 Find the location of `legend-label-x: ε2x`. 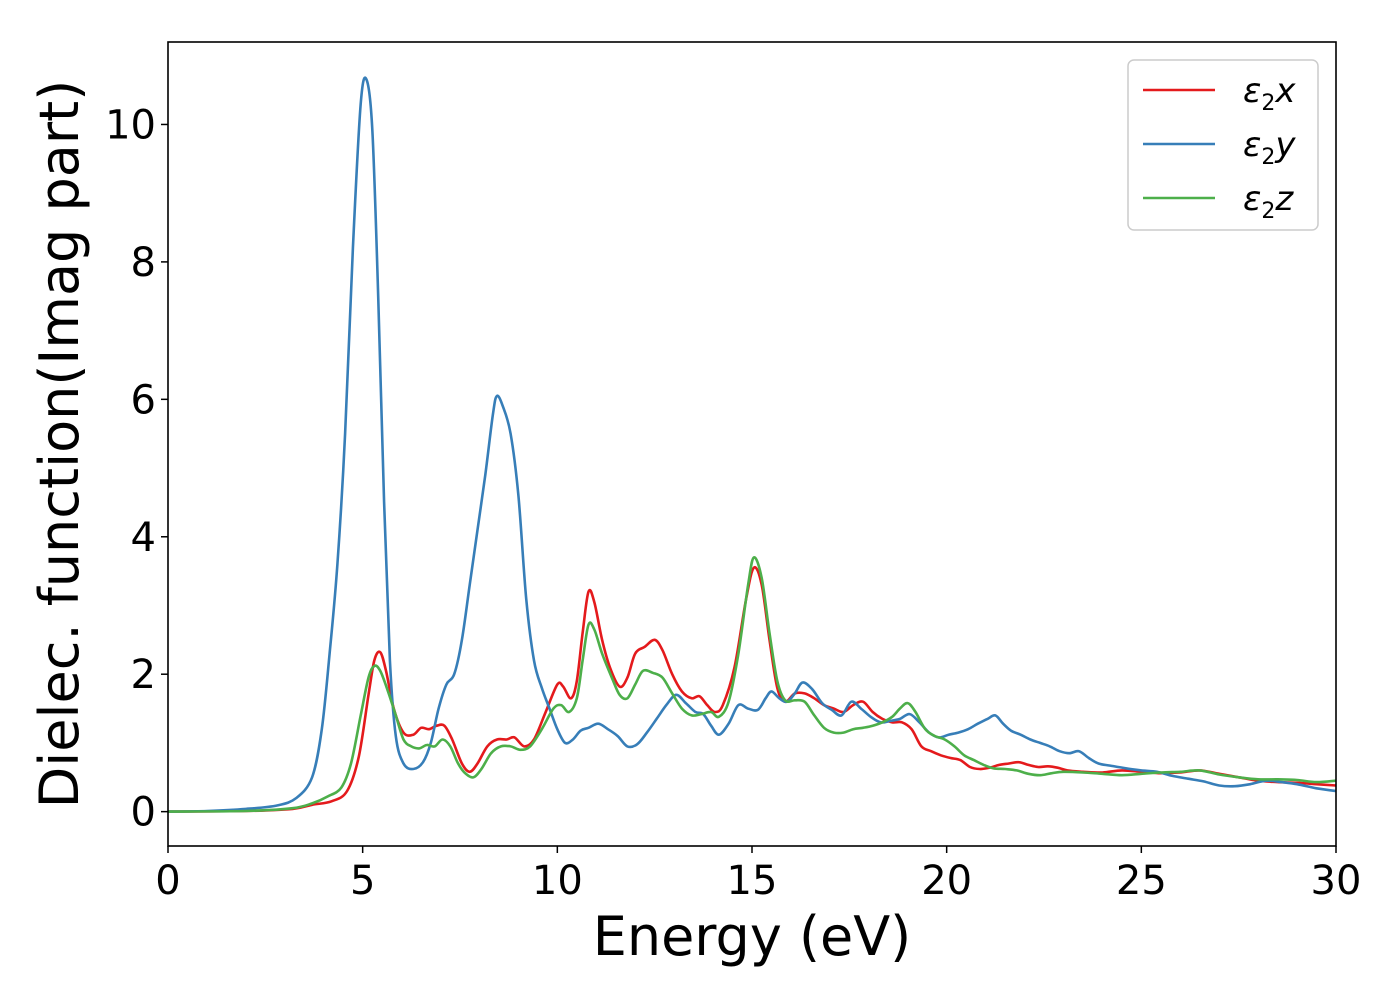

legend-label-x: ε2x is located at coordinates (1269, 93).